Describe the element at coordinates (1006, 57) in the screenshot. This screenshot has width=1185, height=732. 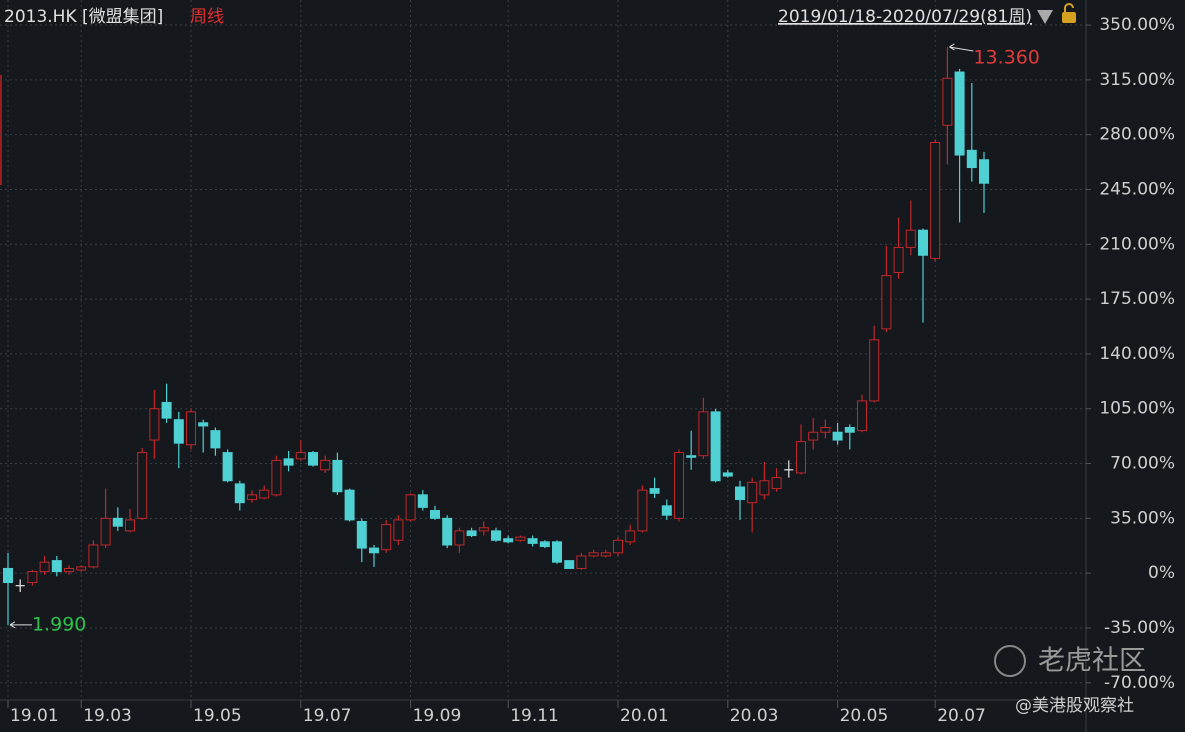
I see `high-label: 13.360` at that location.